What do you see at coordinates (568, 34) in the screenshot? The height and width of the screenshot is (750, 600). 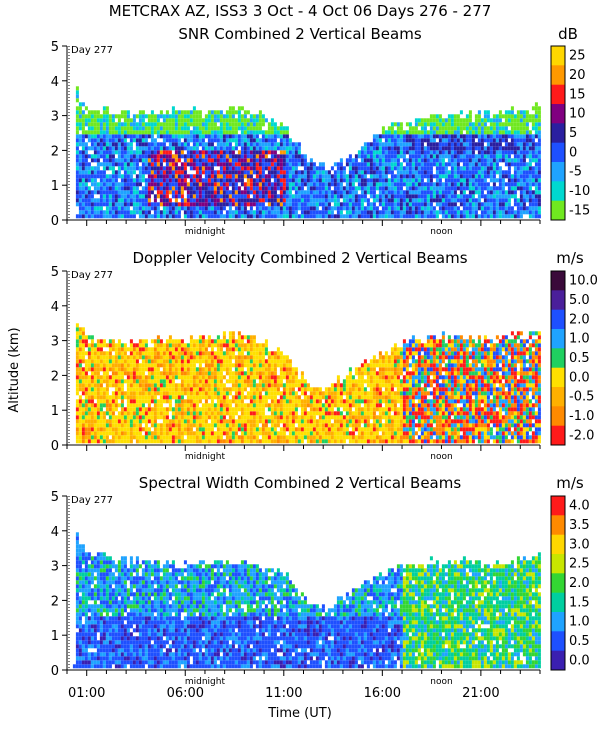 I see `colorbar-units: dB` at bounding box center [568, 34].